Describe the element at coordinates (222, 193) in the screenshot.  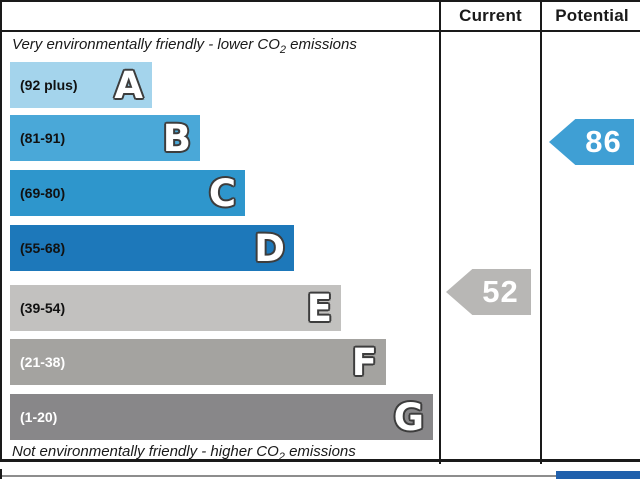
I see `band-c-letter: C` at that location.